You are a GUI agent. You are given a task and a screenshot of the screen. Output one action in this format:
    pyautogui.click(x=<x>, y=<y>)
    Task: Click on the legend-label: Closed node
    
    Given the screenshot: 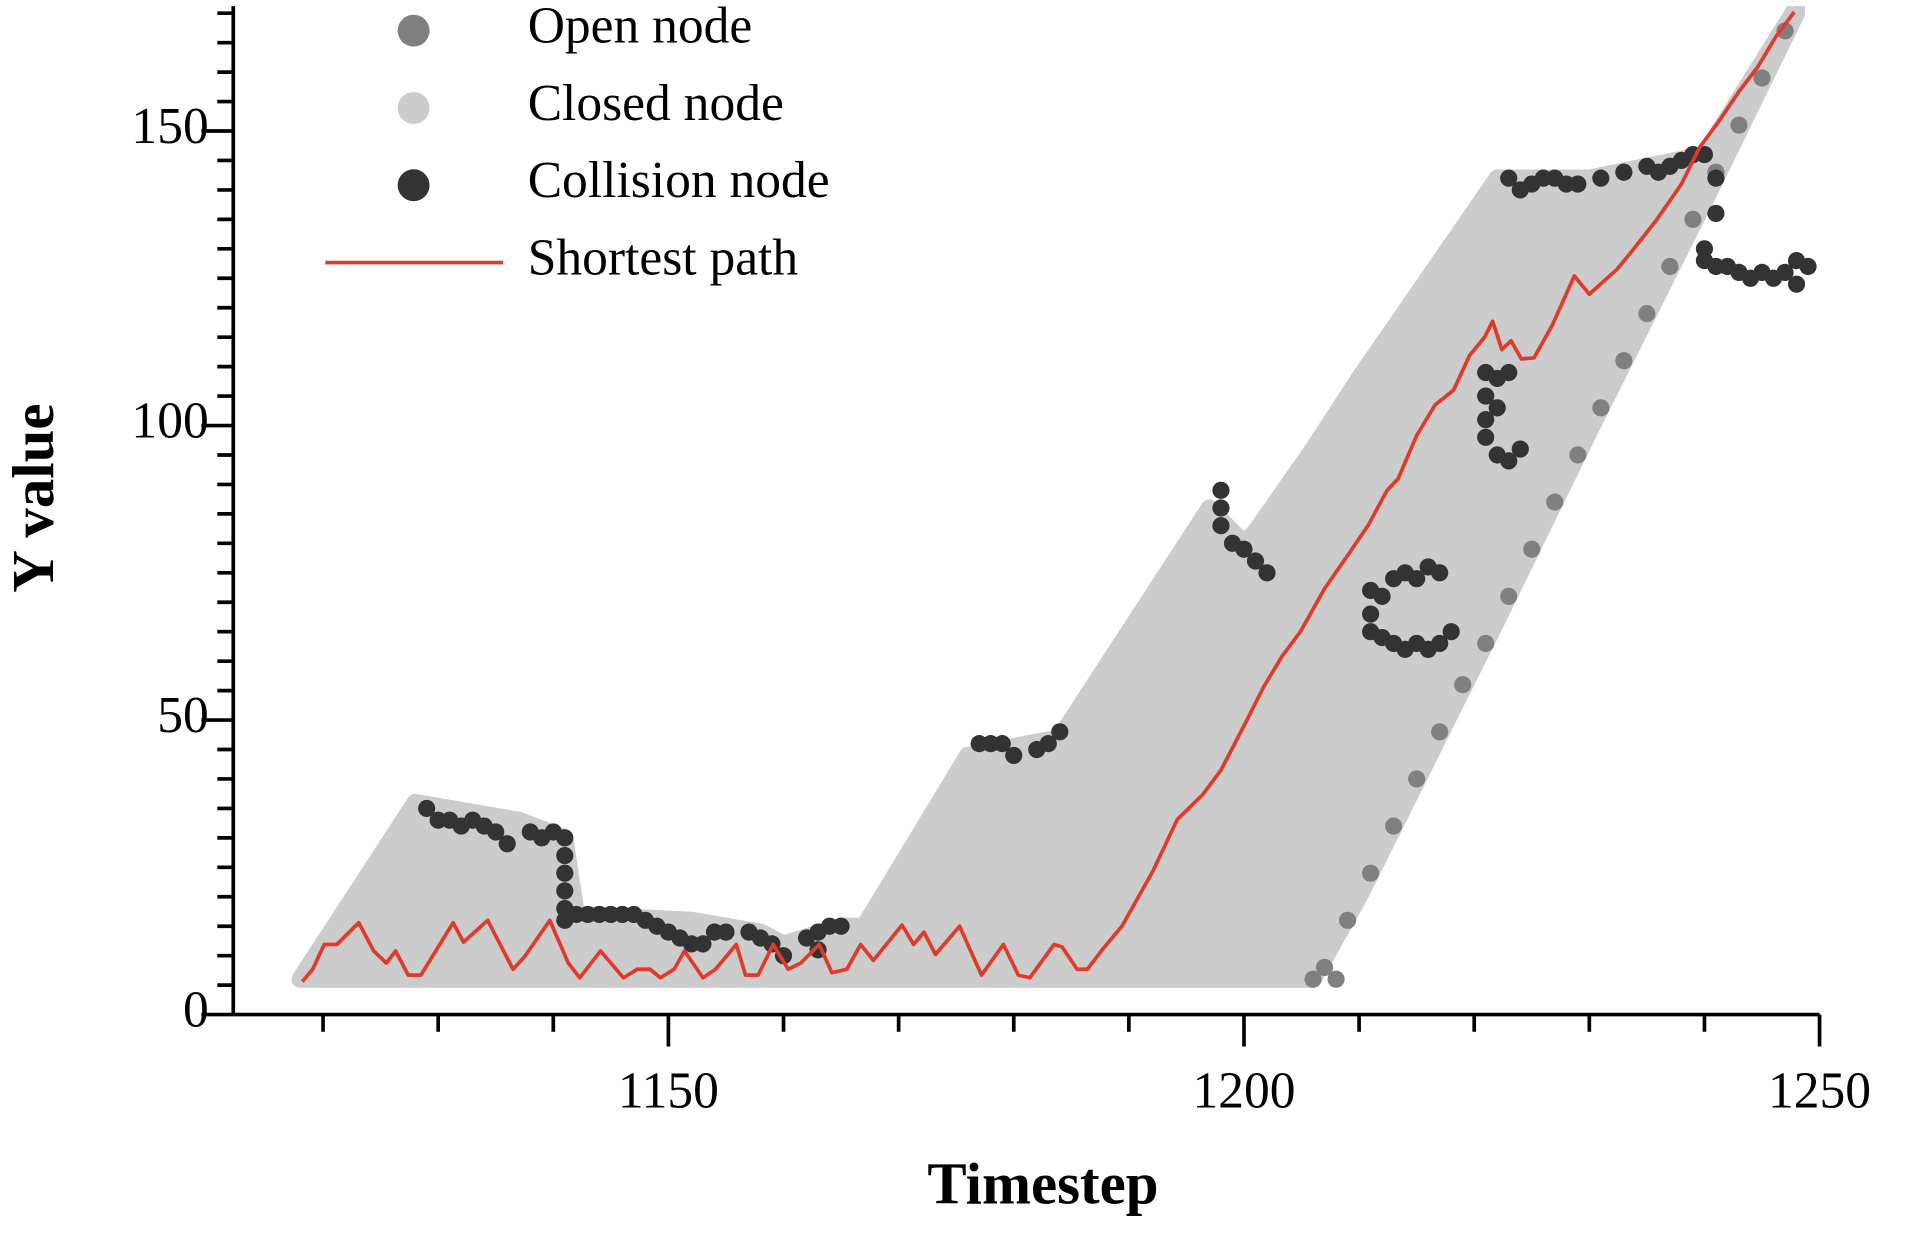 What is the action you would take?
    pyautogui.click(x=656, y=103)
    